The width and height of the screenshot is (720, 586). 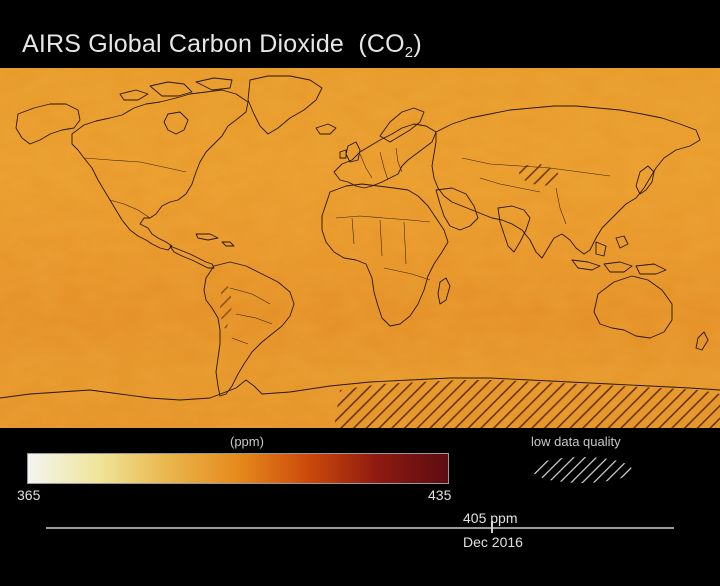 I want to click on current-date-readout: Dec 2016, so click(x=493, y=542).